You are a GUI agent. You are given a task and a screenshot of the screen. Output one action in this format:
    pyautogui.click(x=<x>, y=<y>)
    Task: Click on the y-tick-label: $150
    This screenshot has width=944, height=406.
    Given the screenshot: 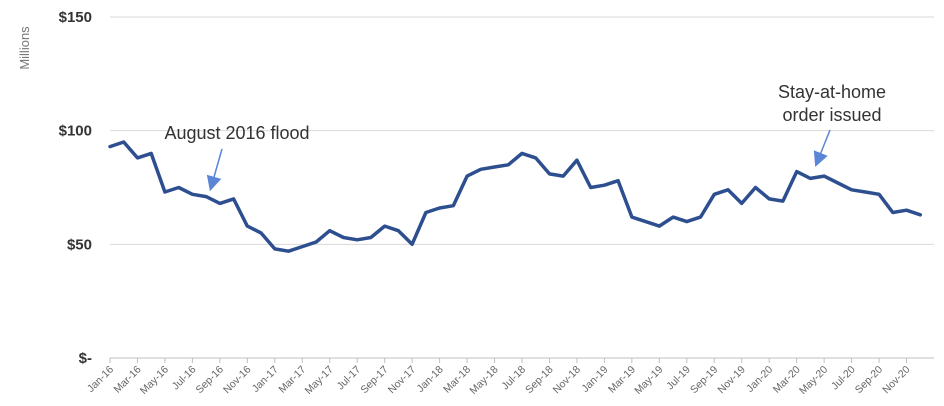 What is the action you would take?
    pyautogui.click(x=75, y=17)
    